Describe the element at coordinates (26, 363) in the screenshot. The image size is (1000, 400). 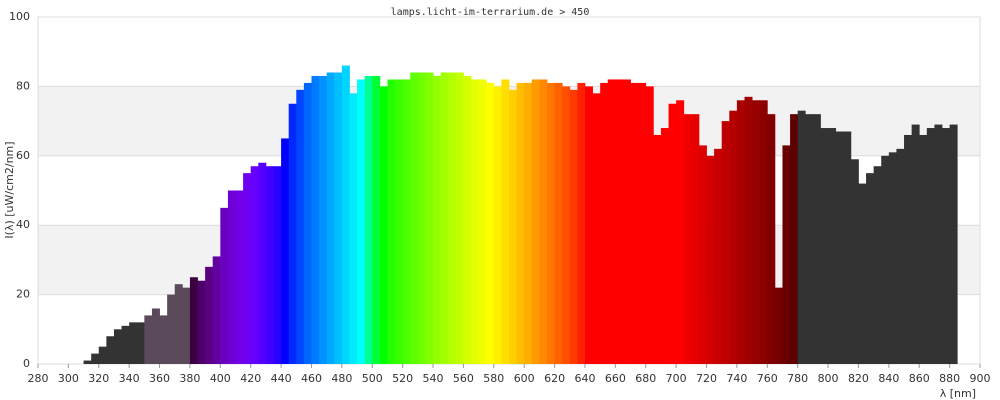
I see `y-tick-label: 0` at that location.